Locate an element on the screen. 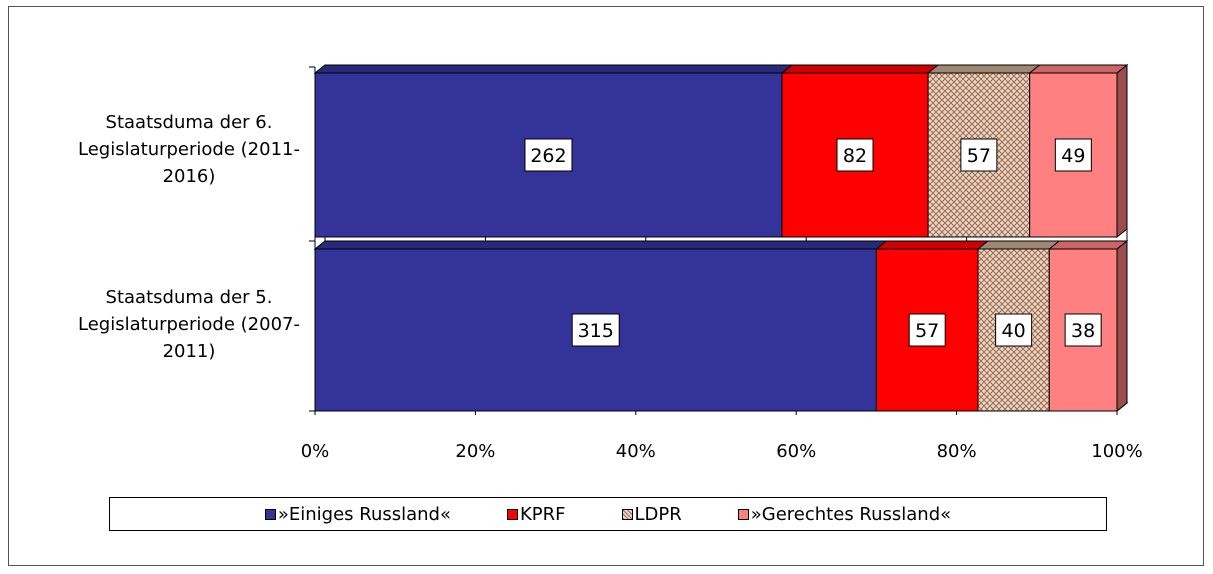 The height and width of the screenshot is (574, 1213). category-label: Legislaturperiode (2011- is located at coordinates (189, 149).